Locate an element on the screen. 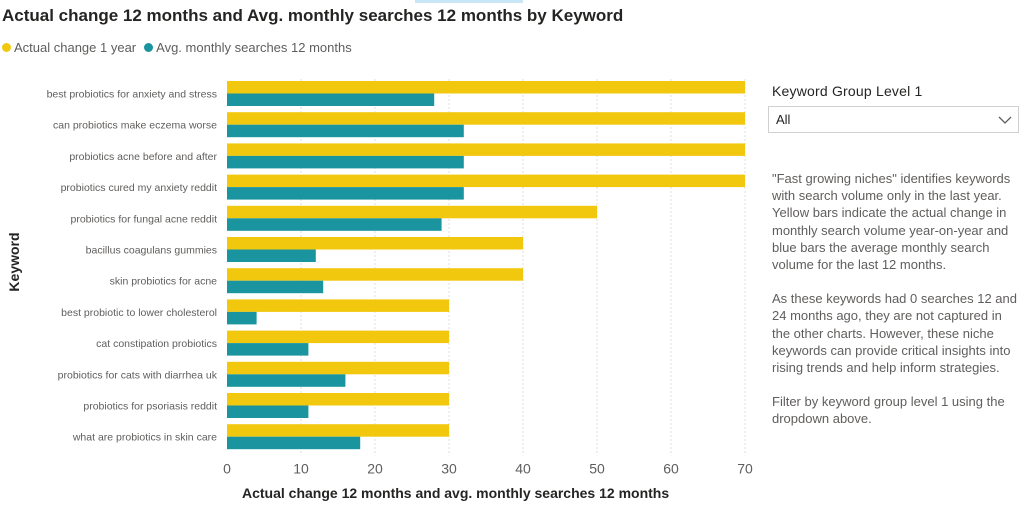  y-tick-label: what are probiotics in skin care is located at coordinates (144, 438).